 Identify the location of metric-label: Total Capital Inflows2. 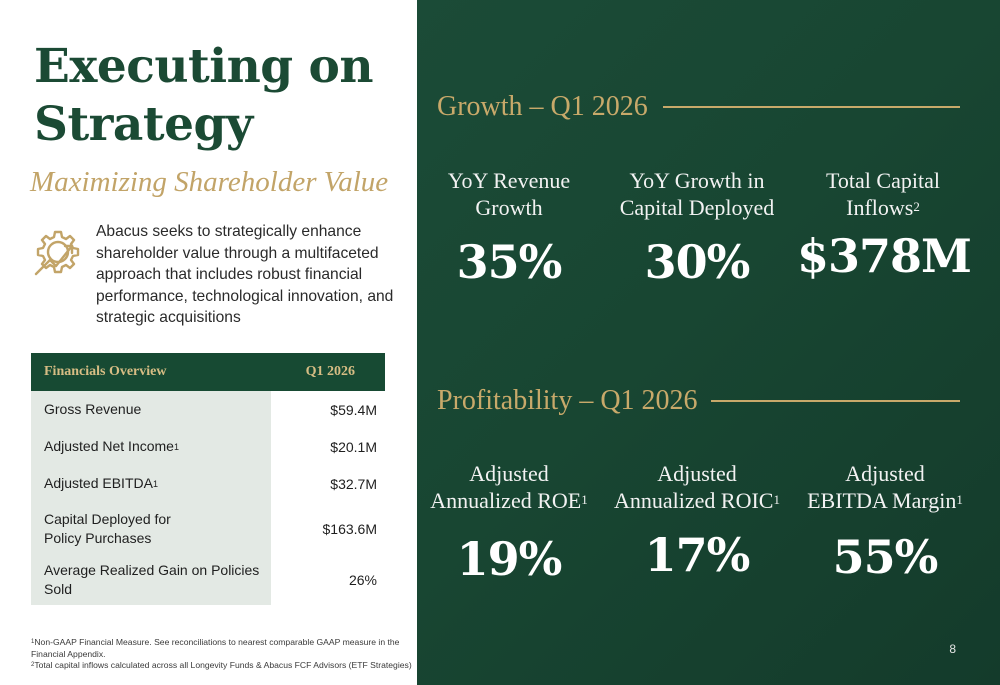
(883, 194).